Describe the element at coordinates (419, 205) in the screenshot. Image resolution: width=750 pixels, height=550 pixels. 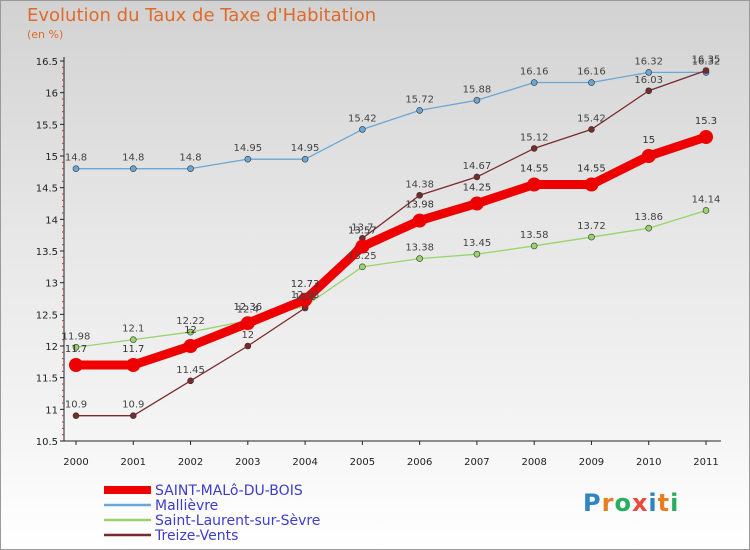
I see `data-label-saint-mal-du-bois: 13.98` at that location.